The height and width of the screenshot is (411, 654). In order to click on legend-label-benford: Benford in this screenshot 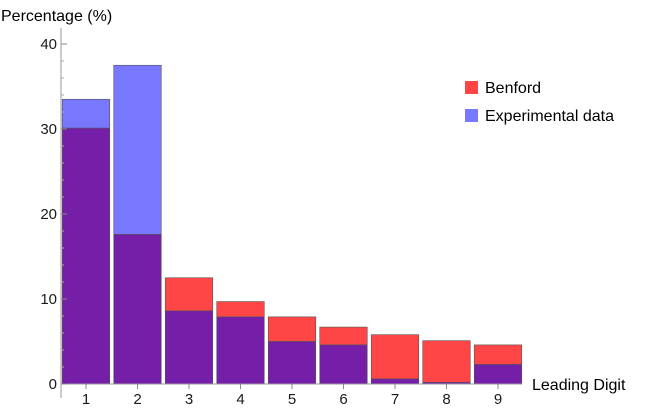, I will do `click(513, 88)`.